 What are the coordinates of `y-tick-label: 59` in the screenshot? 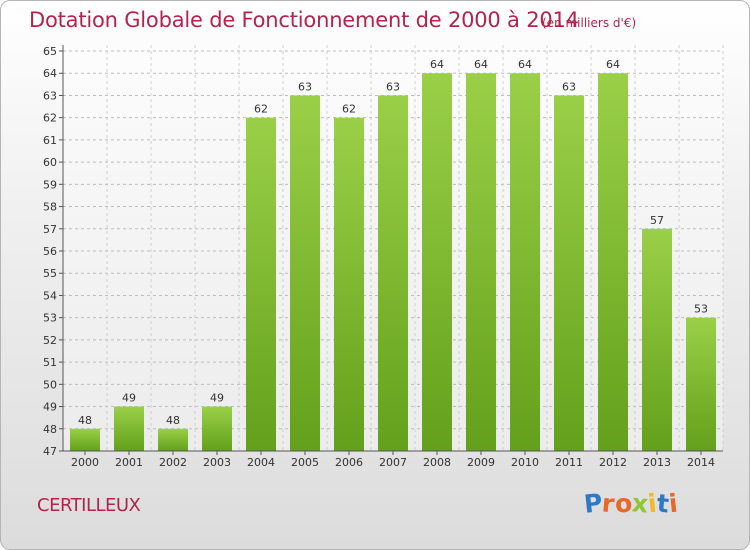 It's located at (50, 184).